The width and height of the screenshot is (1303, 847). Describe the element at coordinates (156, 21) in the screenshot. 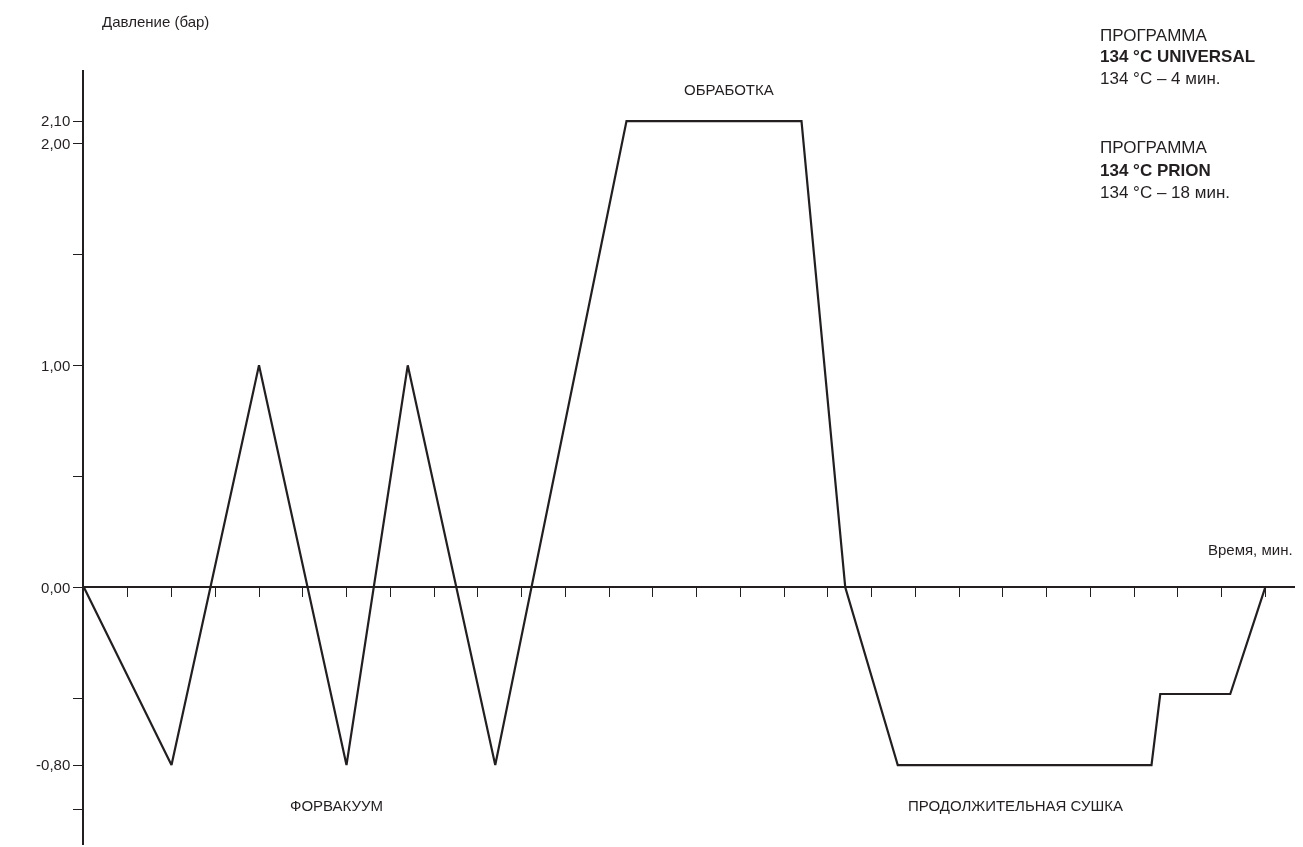

I see `y-axis-title: Давление (бар)` at that location.